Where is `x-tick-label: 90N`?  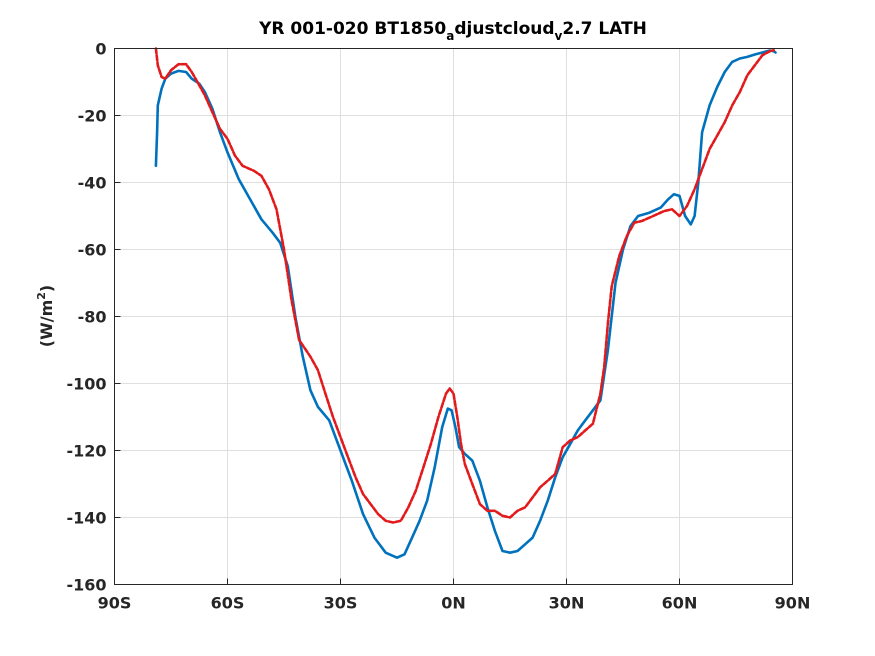
x-tick-label: 90N is located at coordinates (793, 603).